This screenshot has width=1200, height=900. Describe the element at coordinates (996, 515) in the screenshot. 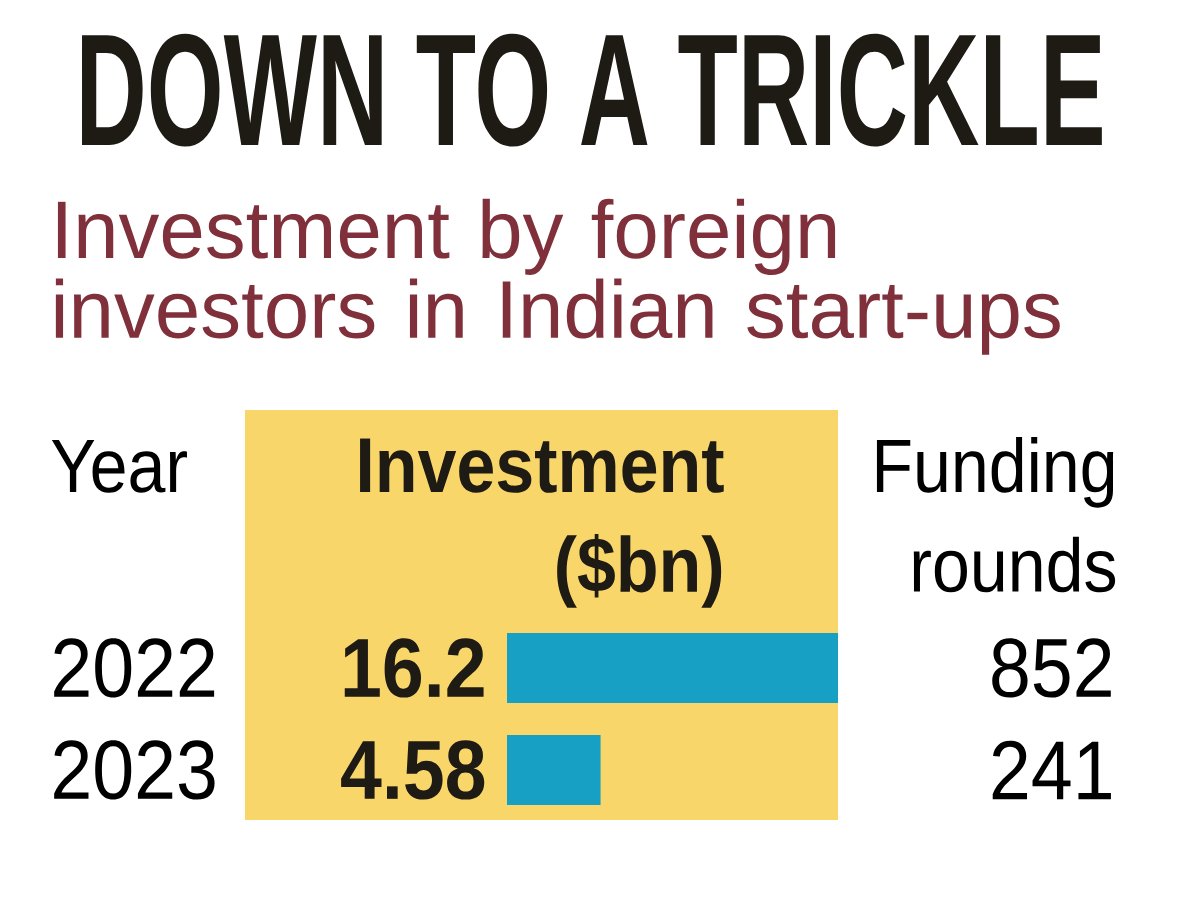

I see `text: Funding rounds` at that location.